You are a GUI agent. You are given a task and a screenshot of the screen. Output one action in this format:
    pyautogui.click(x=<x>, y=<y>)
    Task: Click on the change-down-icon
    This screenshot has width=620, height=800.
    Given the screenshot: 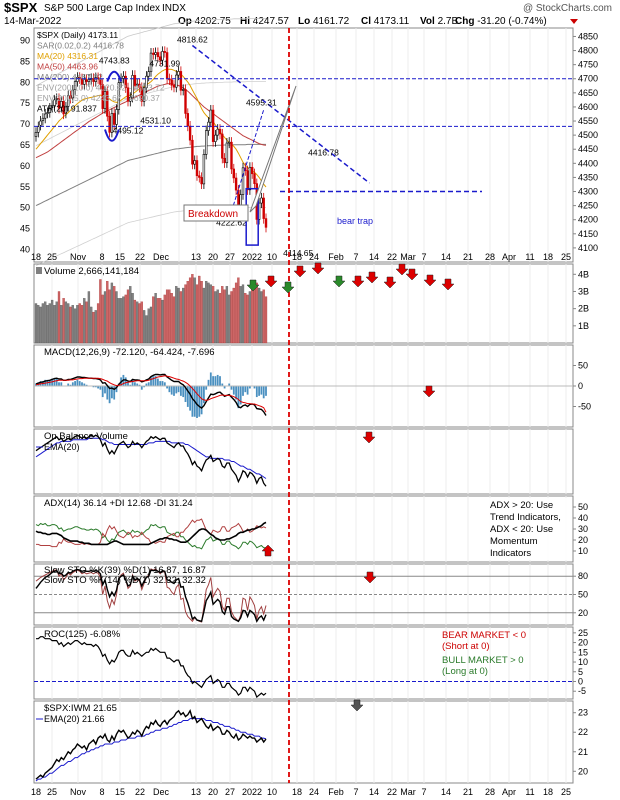 What is the action you would take?
    pyautogui.click(x=574, y=21)
    